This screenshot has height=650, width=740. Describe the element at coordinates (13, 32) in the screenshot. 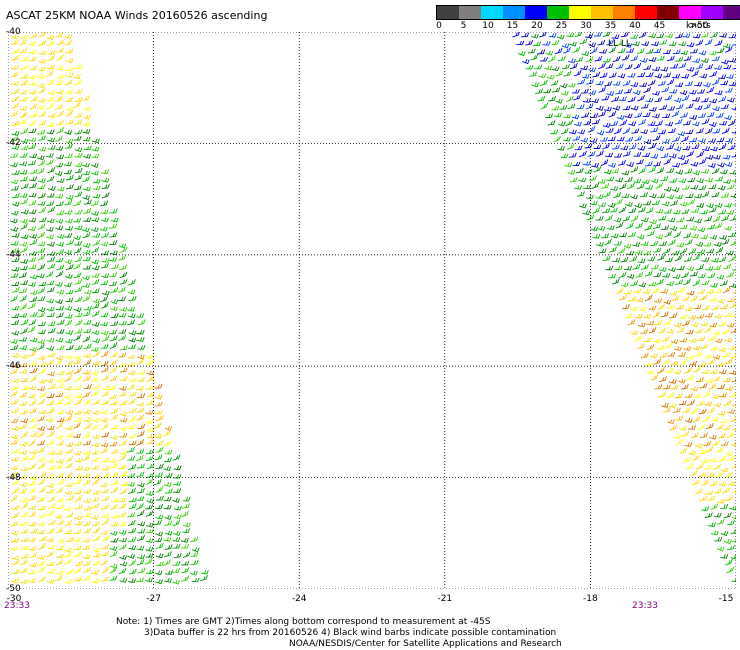

I see `latitude-label: -40` at that location.